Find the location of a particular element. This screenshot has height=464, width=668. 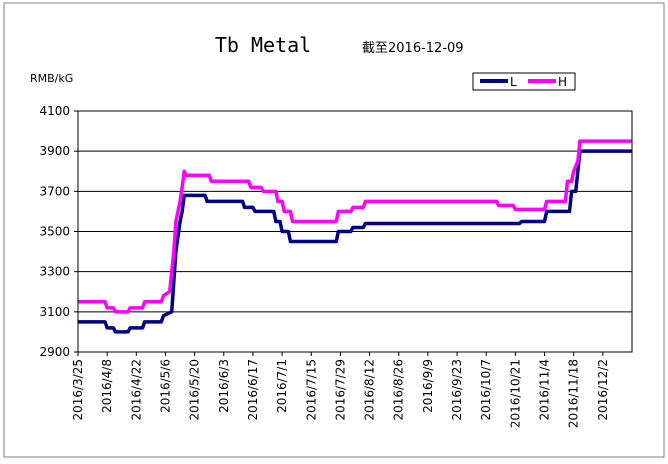

x-tick-label-12: 2016/9/9 is located at coordinates (428, 386).